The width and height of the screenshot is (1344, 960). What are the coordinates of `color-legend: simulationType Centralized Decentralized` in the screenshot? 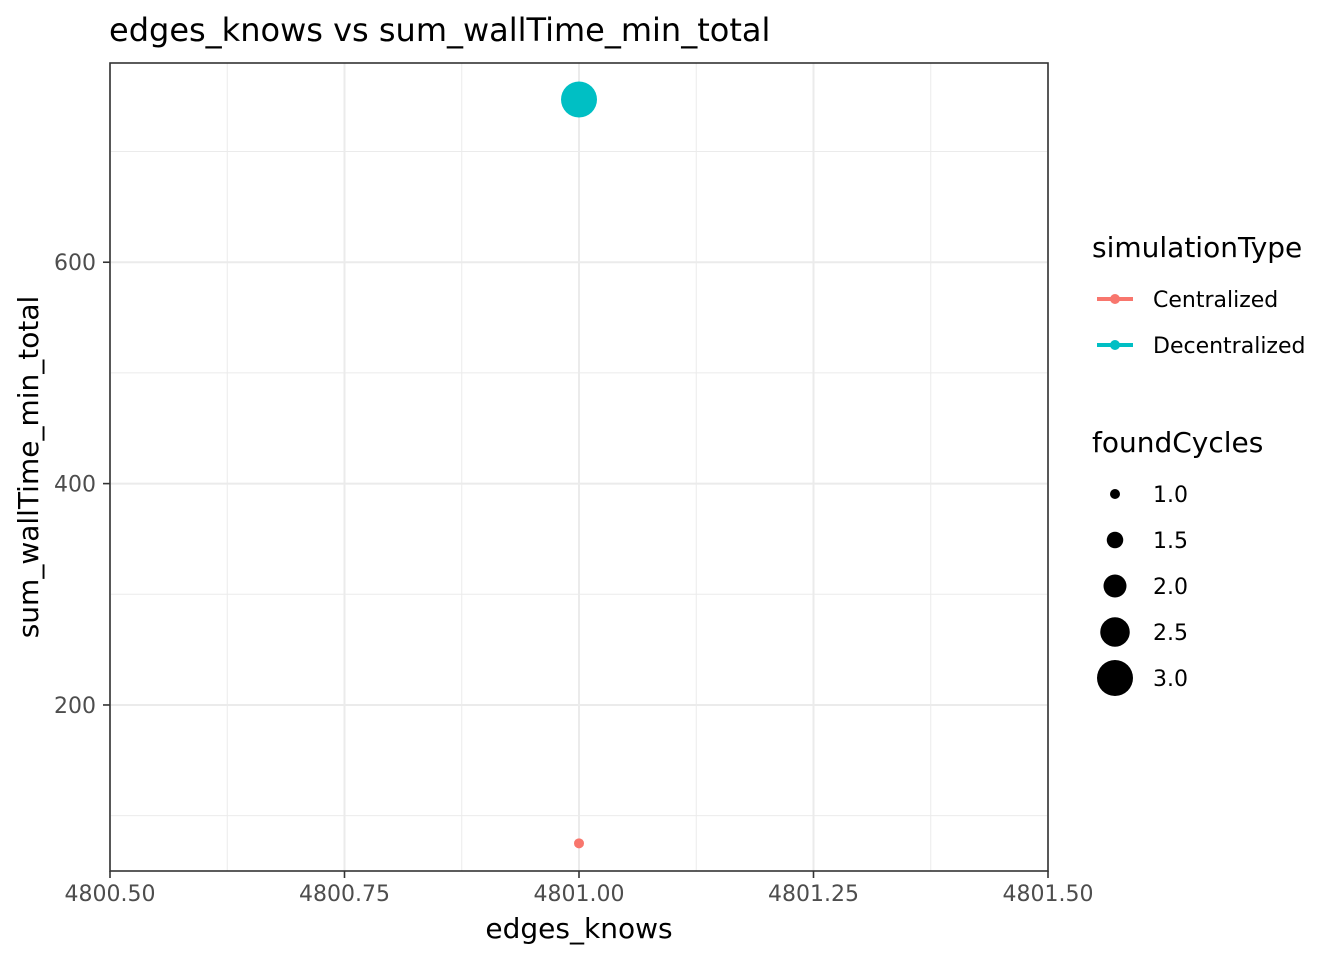 It's located at (1198, 295).